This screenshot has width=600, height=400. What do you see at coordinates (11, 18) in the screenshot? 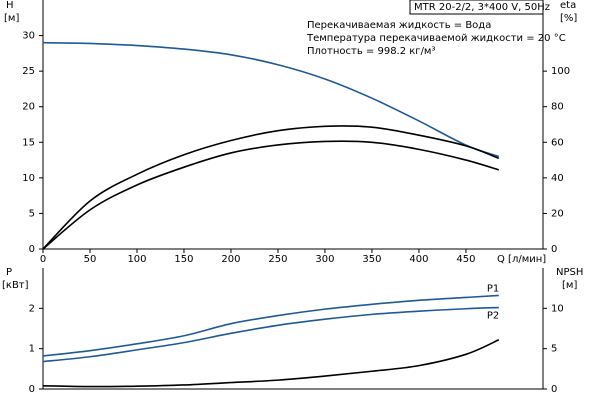
I see `y-label: [м]` at bounding box center [11, 18].